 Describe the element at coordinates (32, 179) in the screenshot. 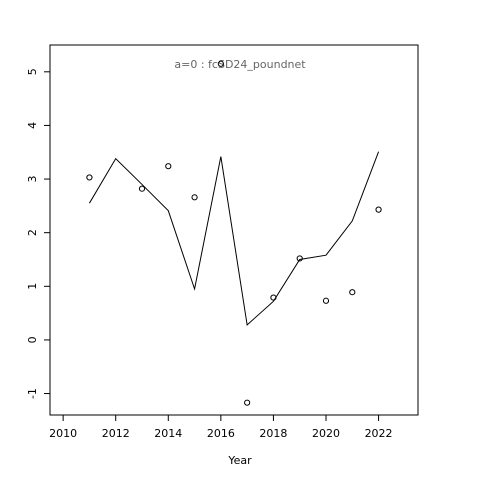

I see `y-tick-label: 3` at that location.